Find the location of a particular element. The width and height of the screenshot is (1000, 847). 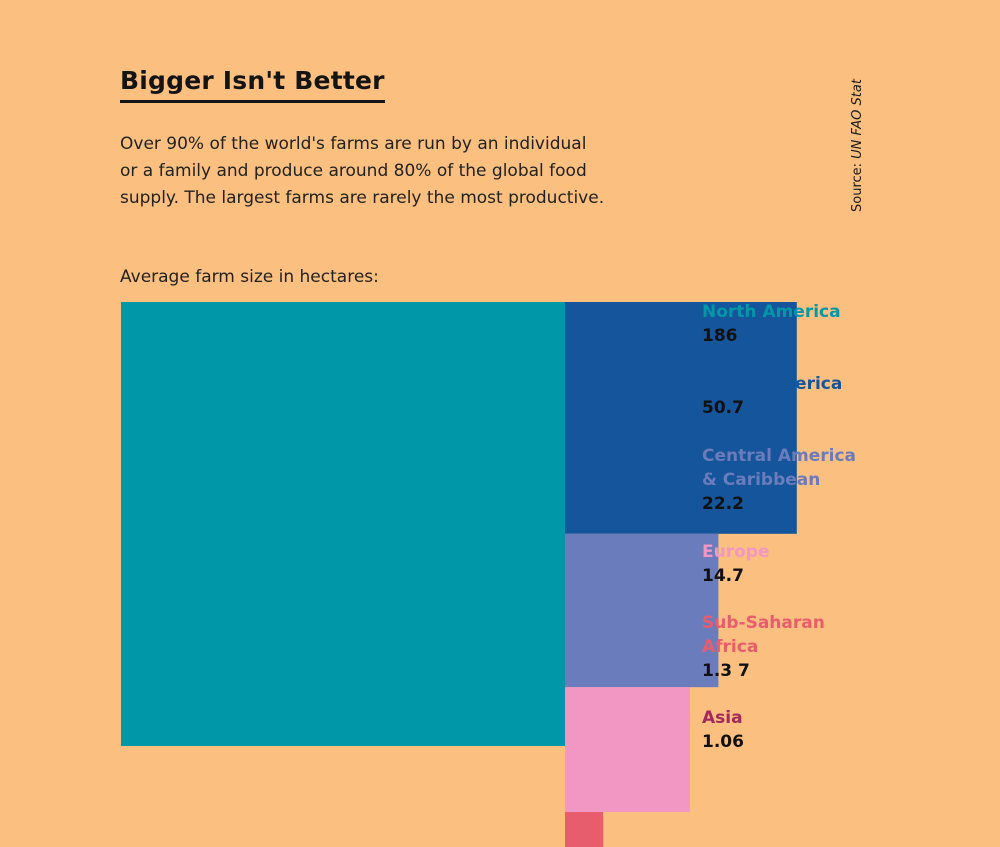

legend-label: Europe is located at coordinates (736, 552).